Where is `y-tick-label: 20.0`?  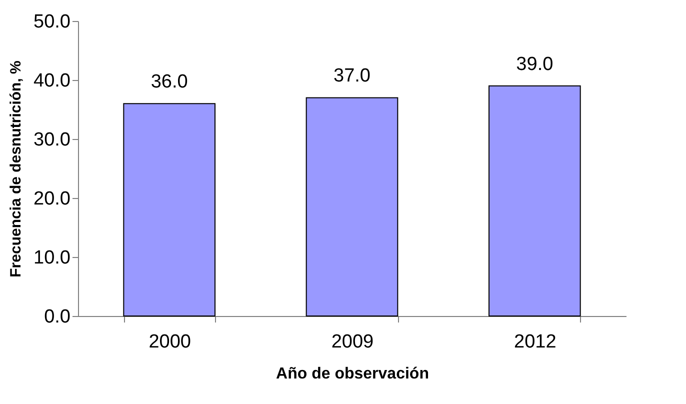 y-tick-label: 20.0 is located at coordinates (52, 199).